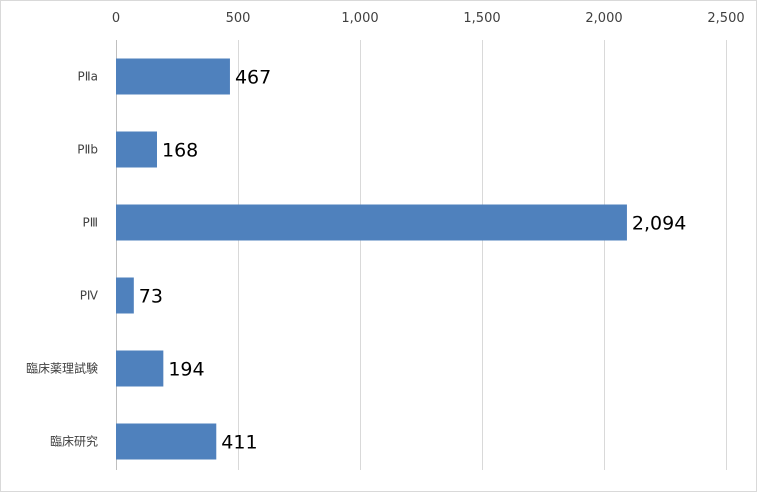 This screenshot has height=492, width=757. Describe the element at coordinates (428, 18) in the screenshot. I see `x-axis-ticks: 0 500 1,000 1,500 2,000 2,500` at that location.